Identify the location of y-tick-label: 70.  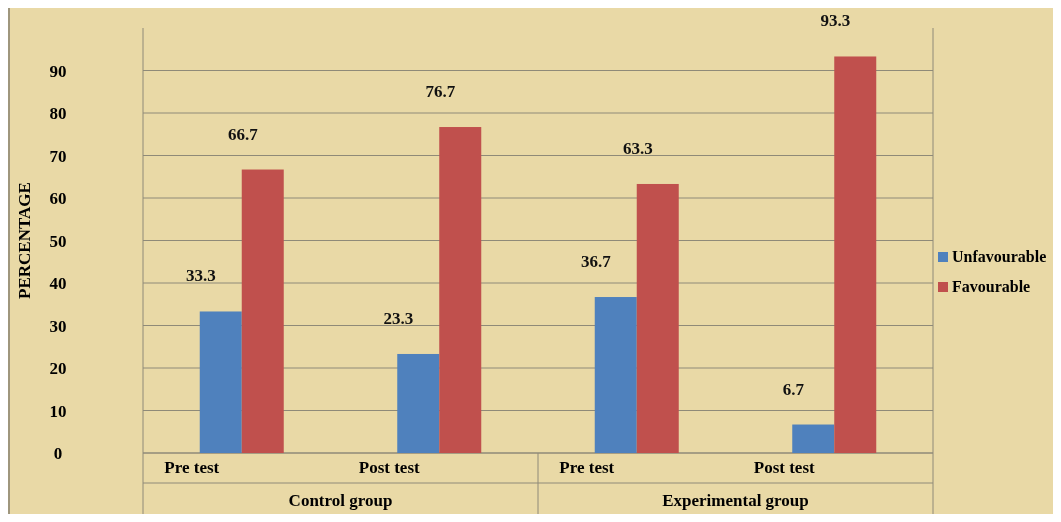
(58, 156).